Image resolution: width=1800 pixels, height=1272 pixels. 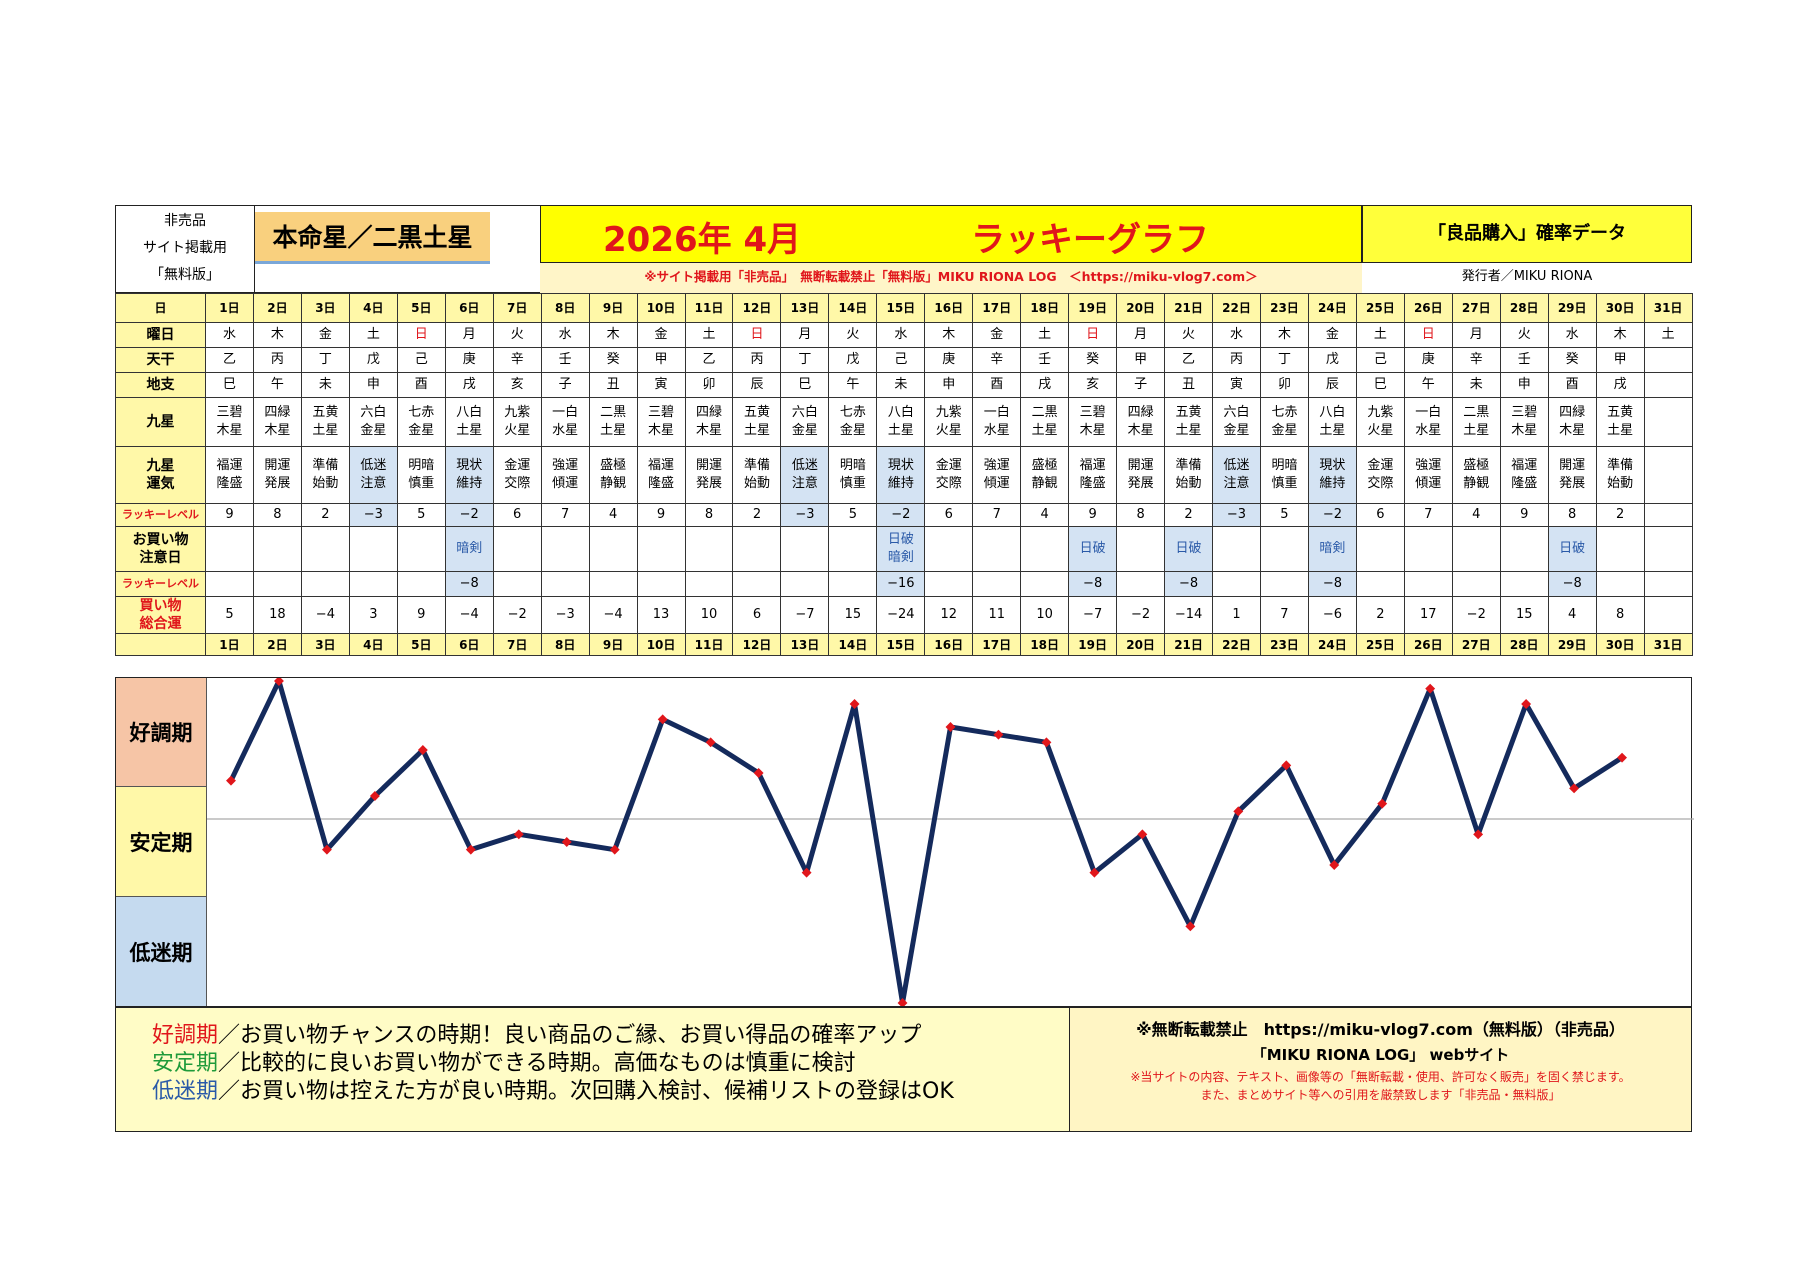 I want to click on unki-cell: 明暗 慎重, so click(x=1284, y=475).